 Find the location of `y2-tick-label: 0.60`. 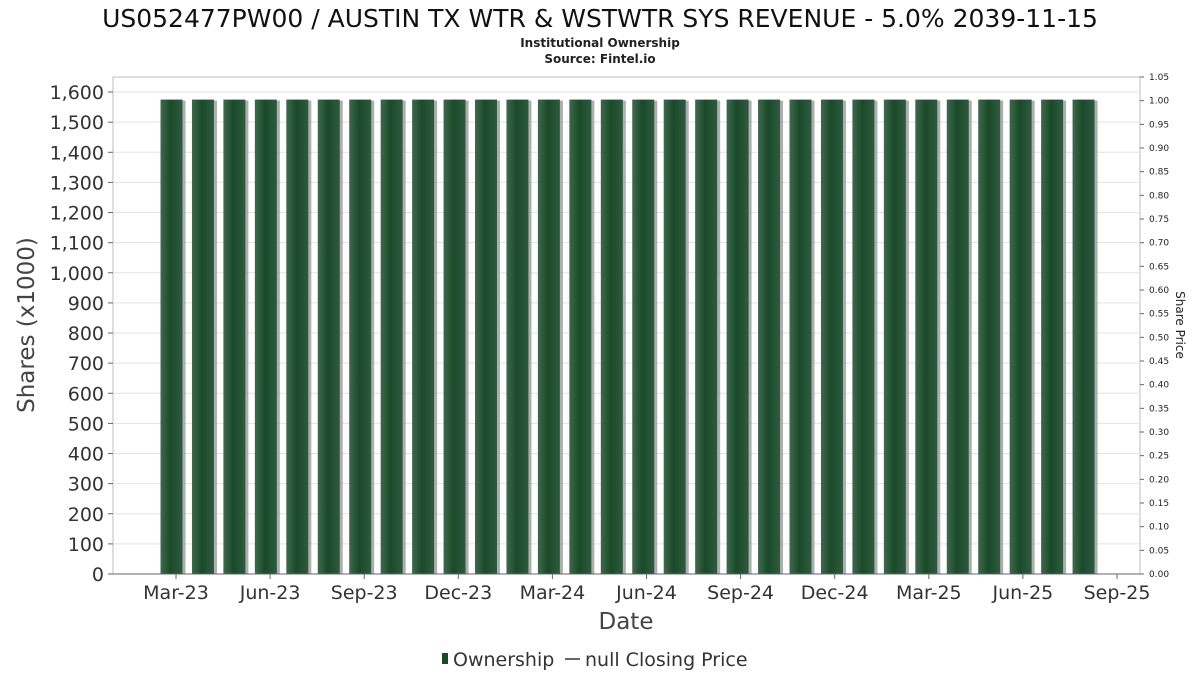

y2-tick-label: 0.60 is located at coordinates (1159, 291).